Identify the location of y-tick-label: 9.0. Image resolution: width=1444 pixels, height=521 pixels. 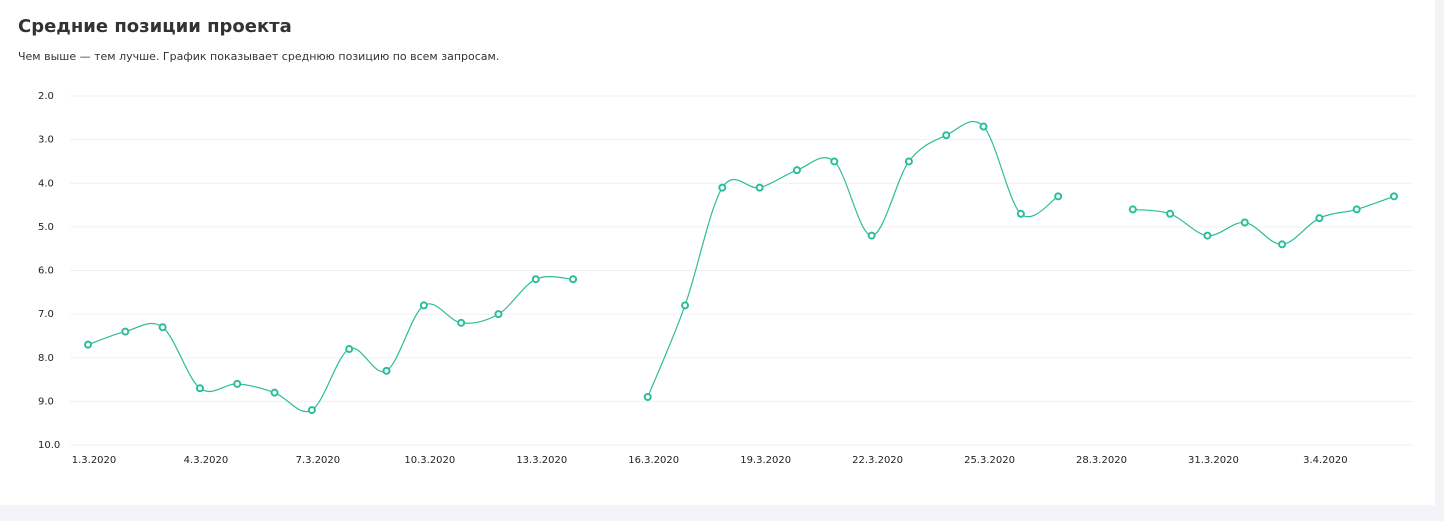
(46, 401).